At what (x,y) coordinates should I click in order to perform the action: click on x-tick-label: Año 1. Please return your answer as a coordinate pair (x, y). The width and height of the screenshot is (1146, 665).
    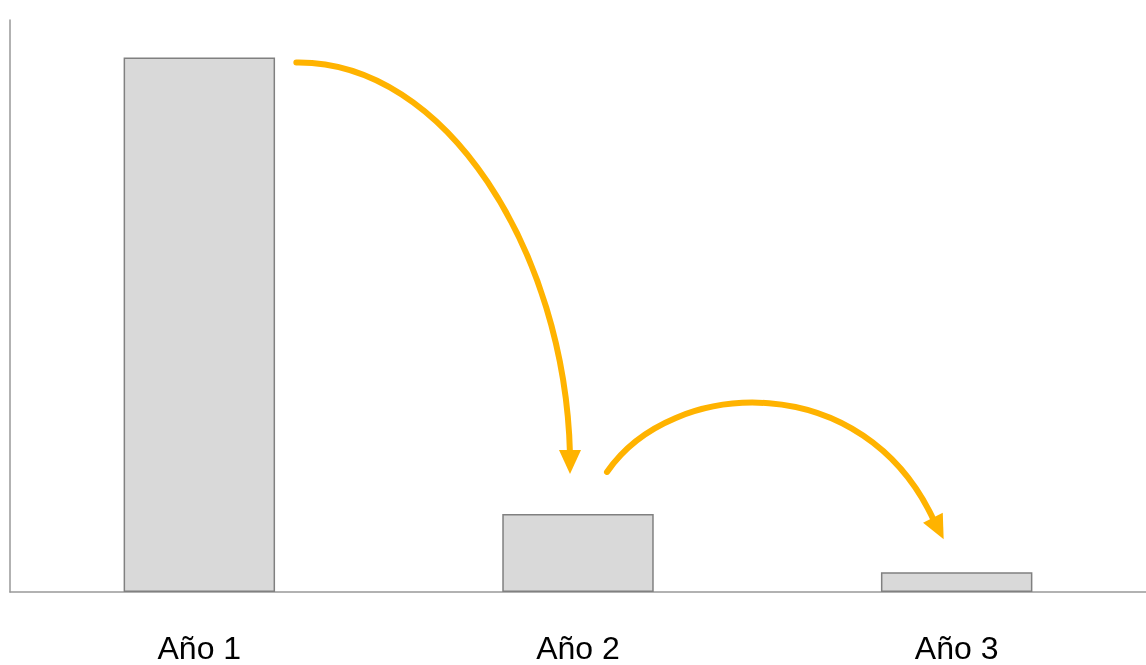
    Looking at the image, I should click on (199, 647).